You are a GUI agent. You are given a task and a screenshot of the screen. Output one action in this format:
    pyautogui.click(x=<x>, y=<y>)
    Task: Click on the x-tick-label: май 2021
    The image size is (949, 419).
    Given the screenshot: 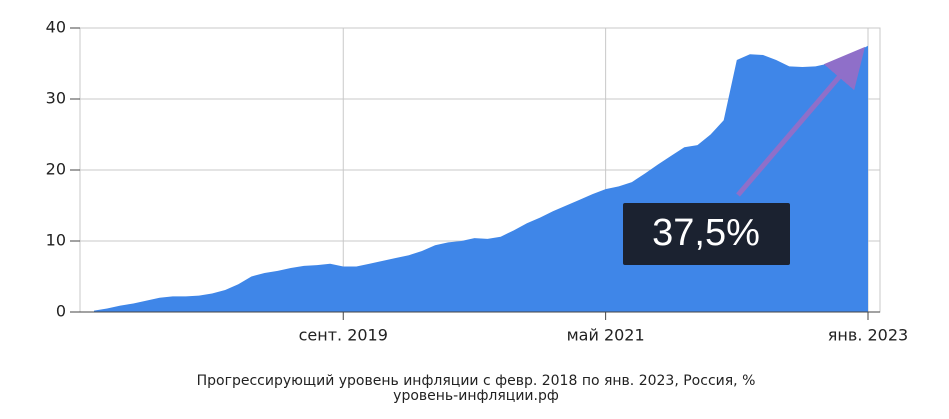 What is the action you would take?
    pyautogui.click(x=606, y=335)
    